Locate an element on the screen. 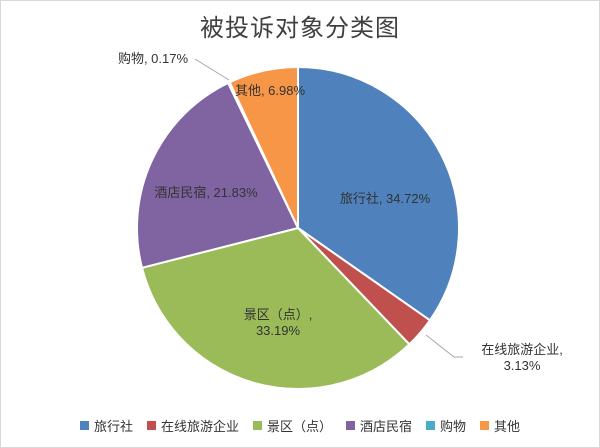  legend-item-4: 酒店民宿 is located at coordinates (379, 425).